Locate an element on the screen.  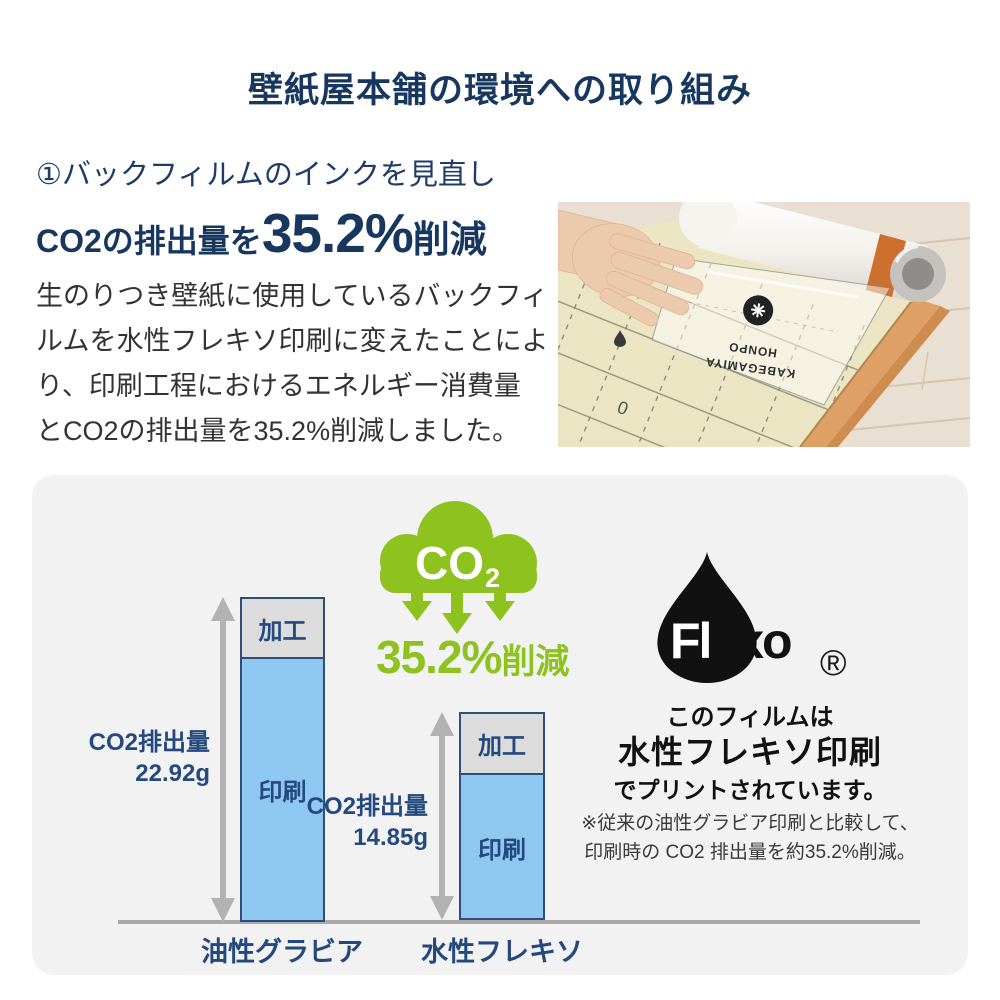
value-label-gravure: CO2排出量 22.92g is located at coordinates (124, 758).